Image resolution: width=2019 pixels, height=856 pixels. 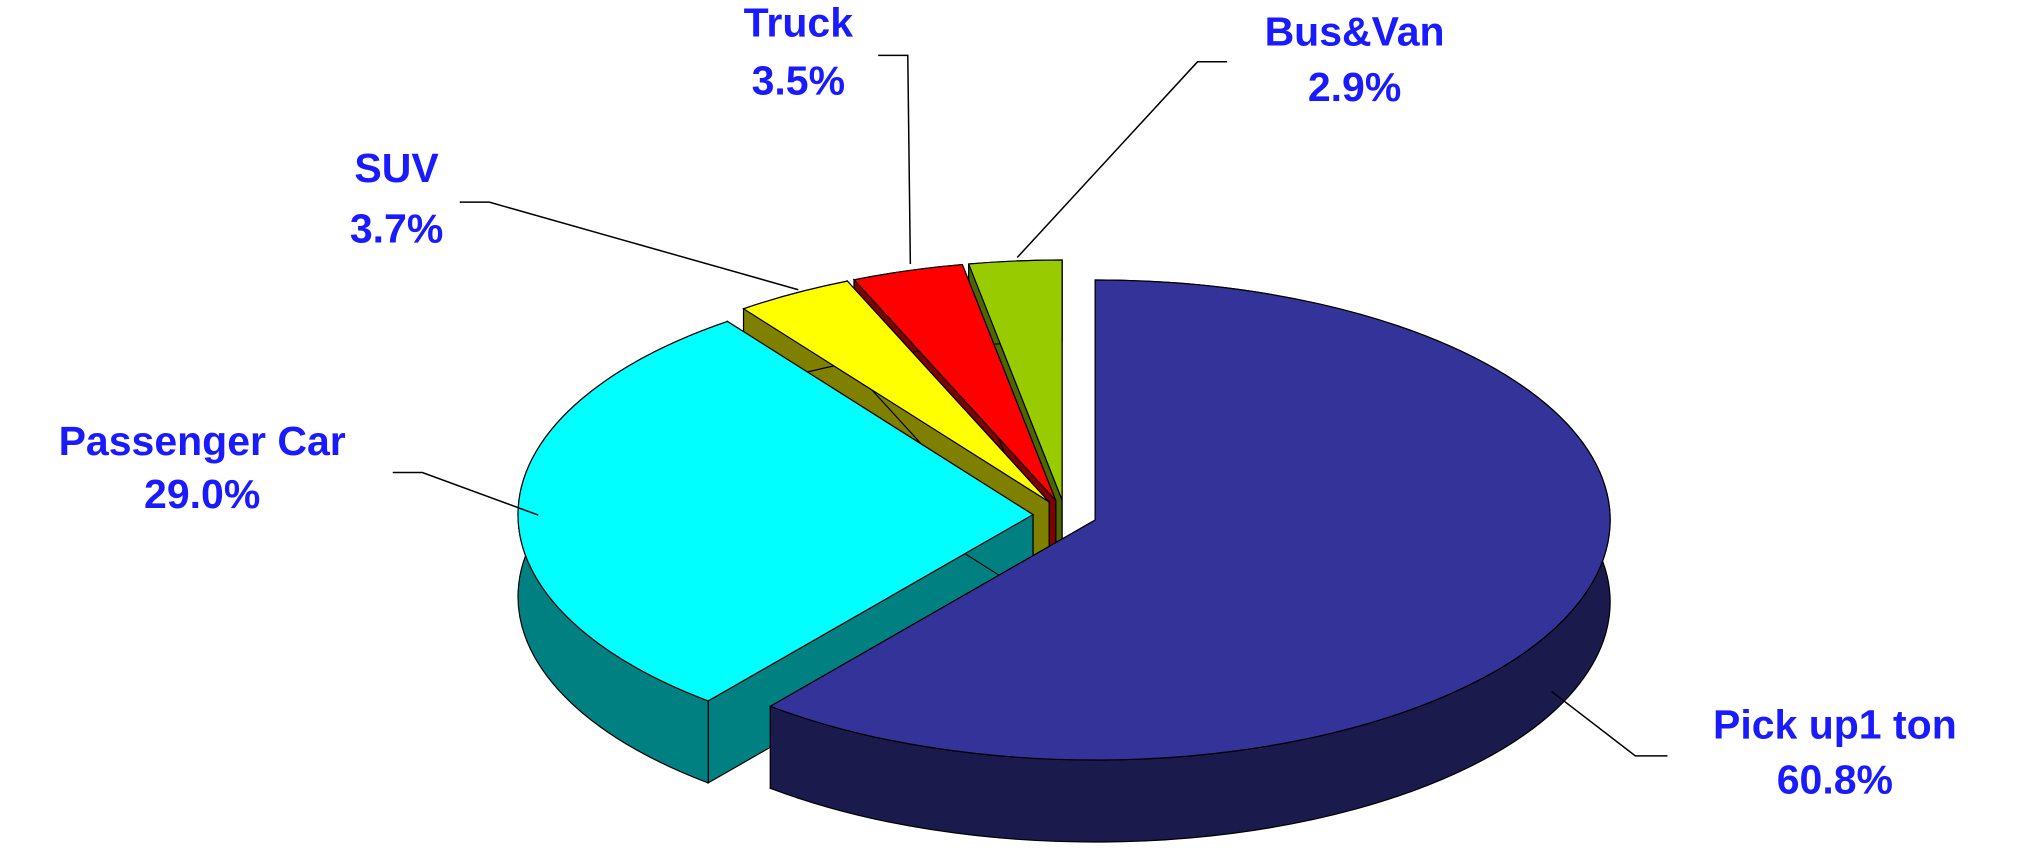 I want to click on data-label-name: SUV, so click(x=396, y=168).